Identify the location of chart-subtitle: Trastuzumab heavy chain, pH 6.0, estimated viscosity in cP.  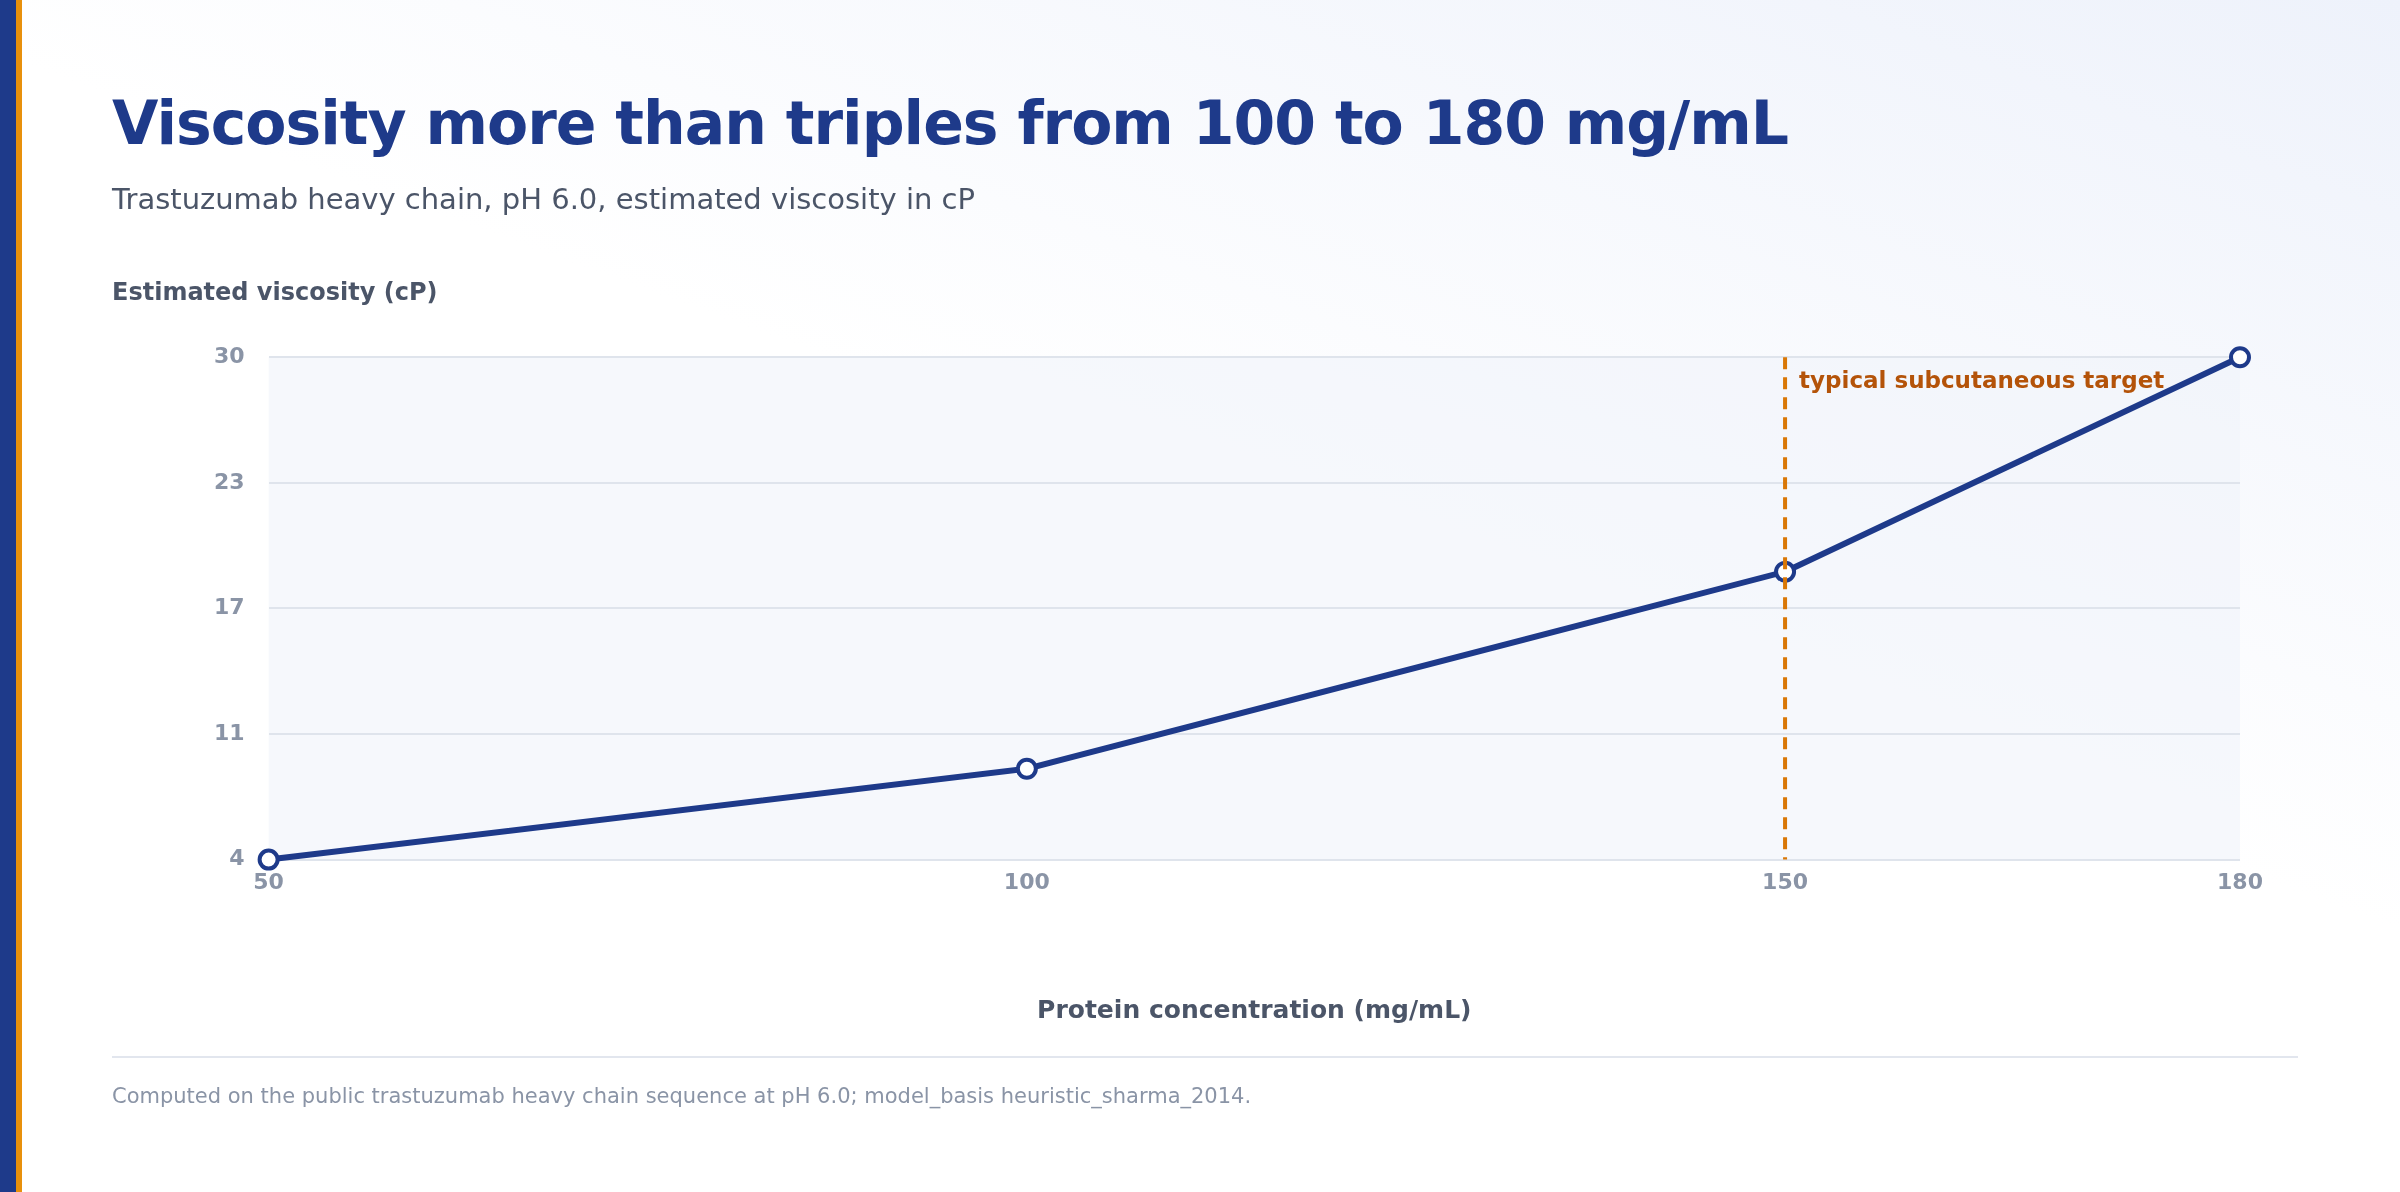
(544, 199).